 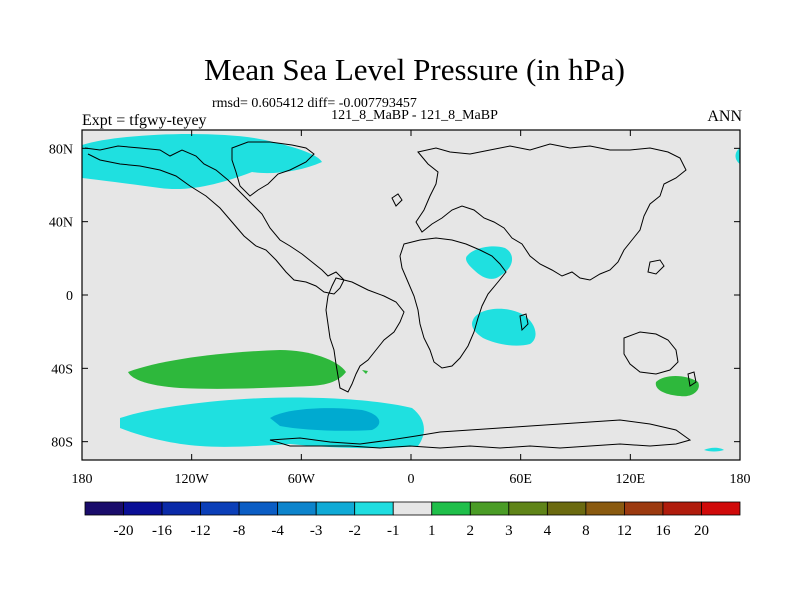 I want to click on colorbar-label: -2, so click(x=354, y=531).